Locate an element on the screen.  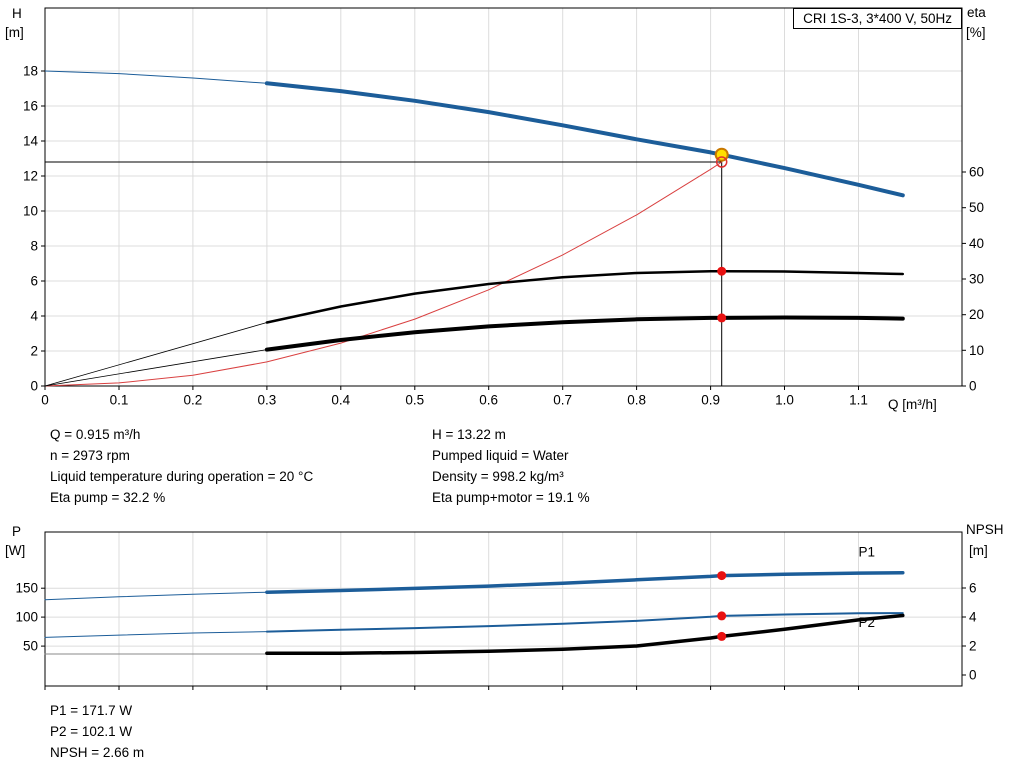
svg-text: 1.1 is located at coordinates (858, 400).